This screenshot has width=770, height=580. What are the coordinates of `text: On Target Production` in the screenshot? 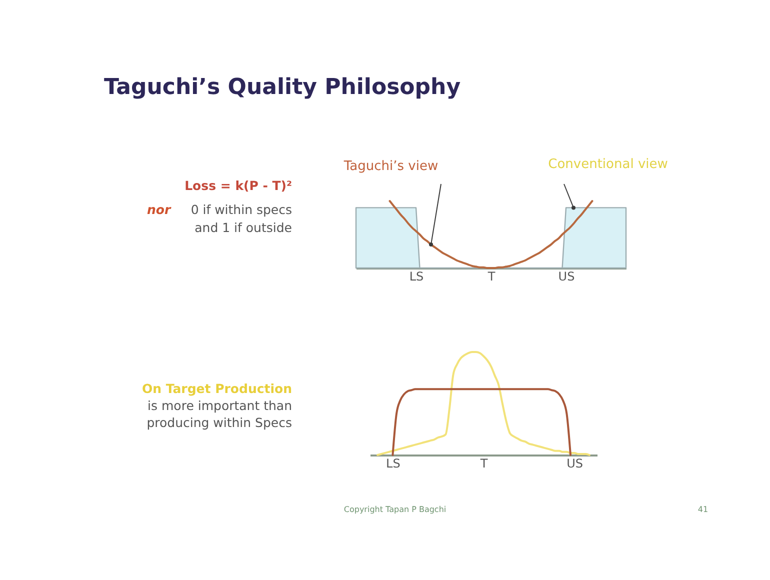 It's located at (217, 388).